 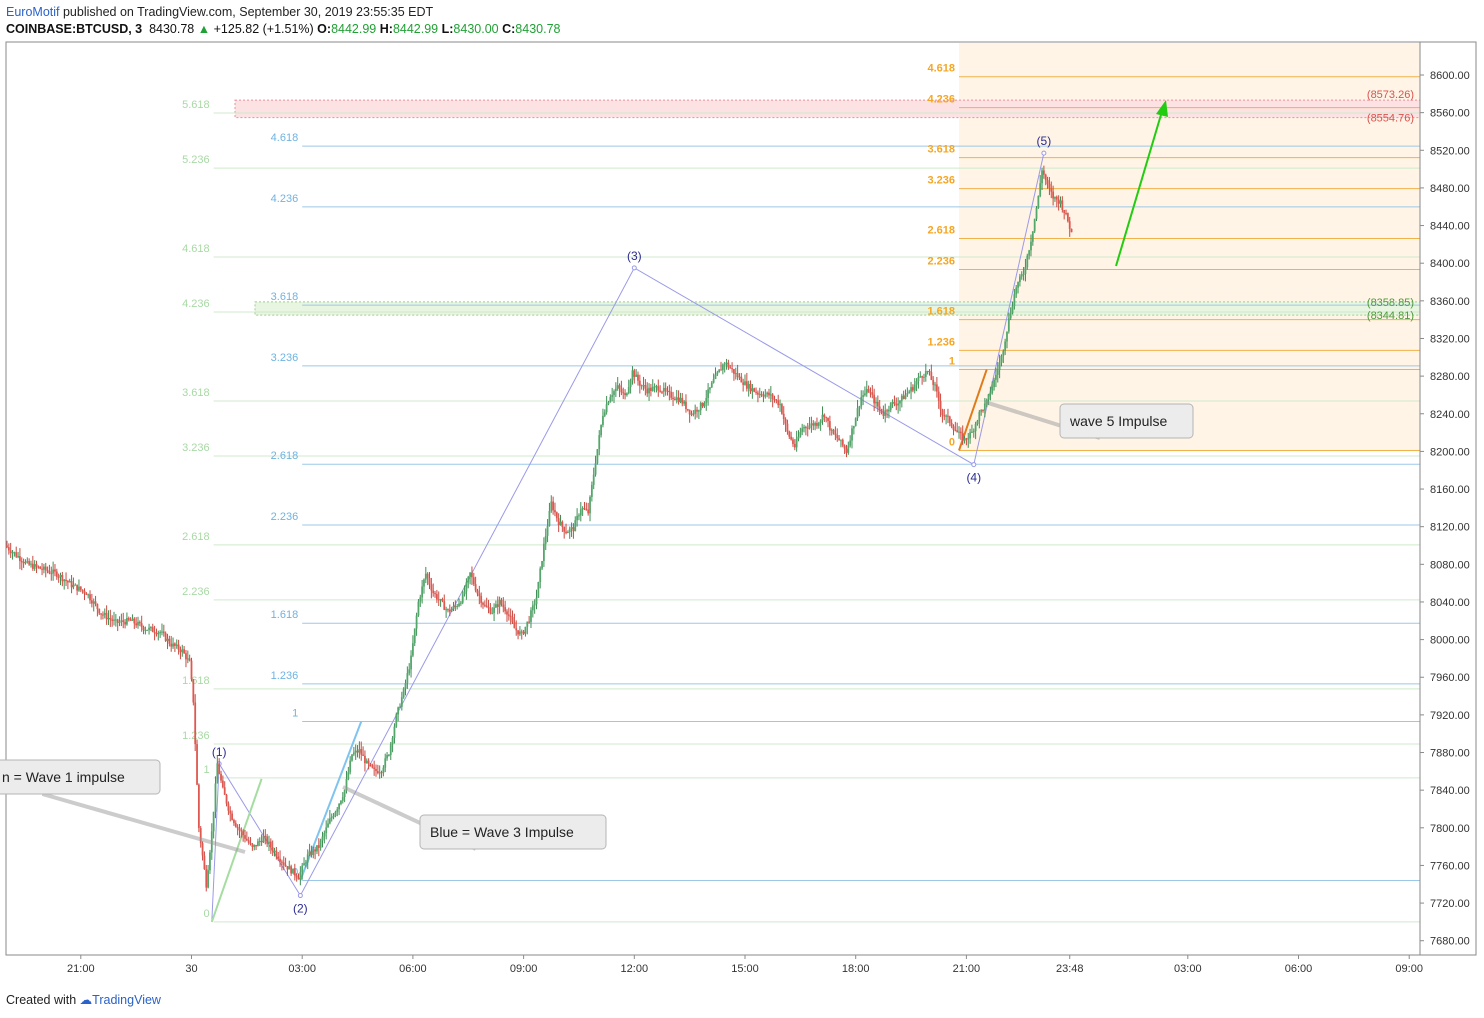 I want to click on fib-orange-label: 0, so click(x=952, y=442).